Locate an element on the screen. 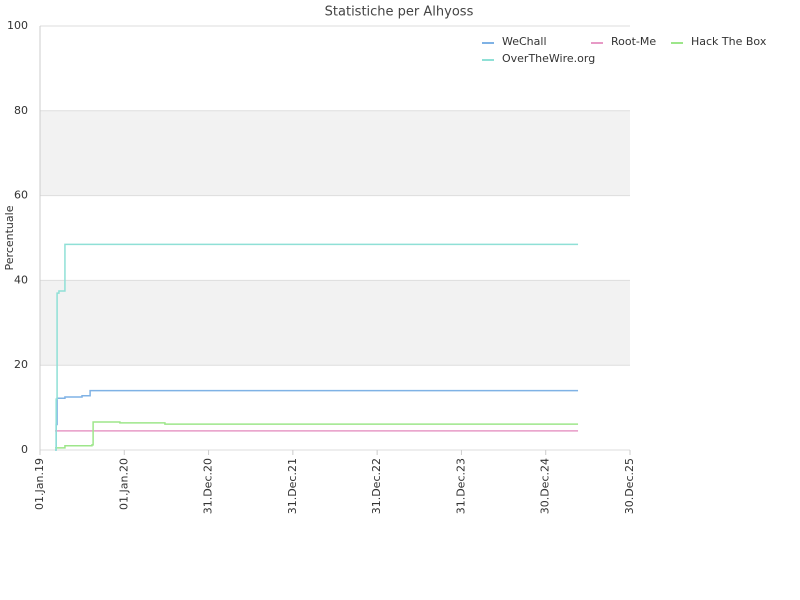 The width and height of the screenshot is (800, 600). legend-label: Hack The Box is located at coordinates (729, 41).